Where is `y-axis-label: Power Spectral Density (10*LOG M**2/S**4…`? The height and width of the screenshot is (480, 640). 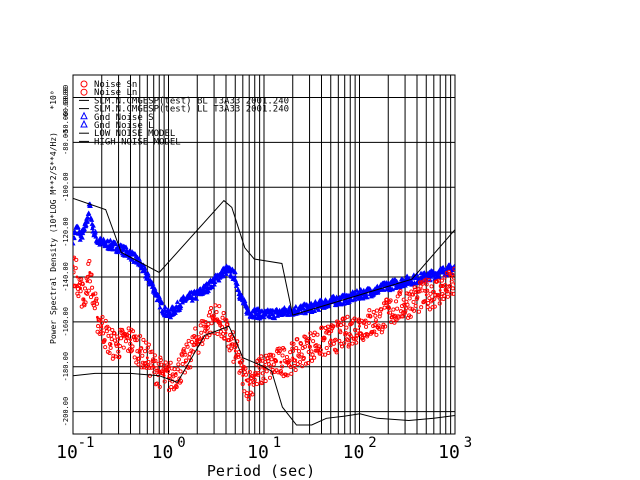
y-axis-label: Power Spectral Density (10*LOG M**2/S**4… is located at coordinates (53, 238).